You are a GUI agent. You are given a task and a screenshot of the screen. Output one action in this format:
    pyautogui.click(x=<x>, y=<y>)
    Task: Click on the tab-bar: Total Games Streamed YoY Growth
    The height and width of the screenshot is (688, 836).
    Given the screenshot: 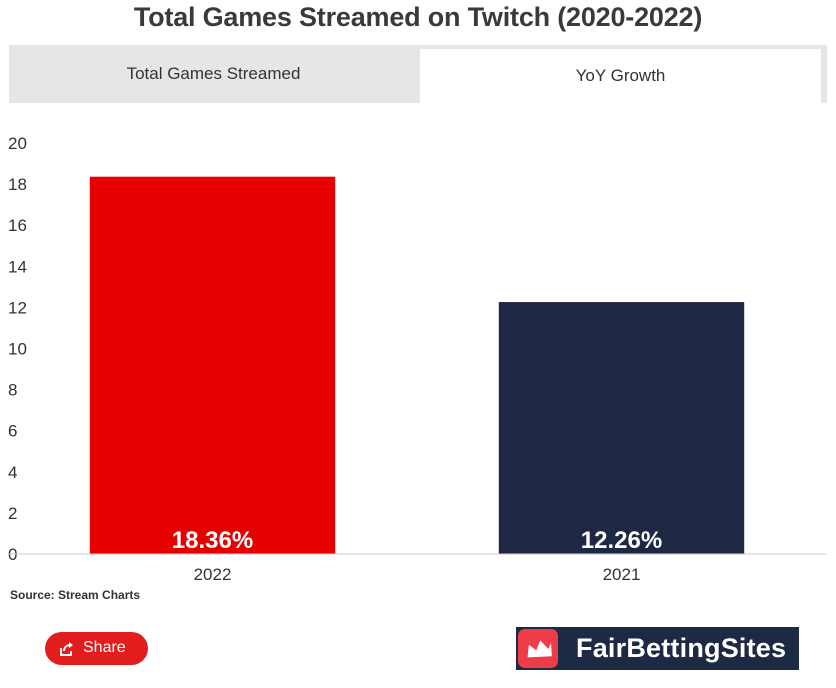 What is the action you would take?
    pyautogui.click(x=418, y=74)
    